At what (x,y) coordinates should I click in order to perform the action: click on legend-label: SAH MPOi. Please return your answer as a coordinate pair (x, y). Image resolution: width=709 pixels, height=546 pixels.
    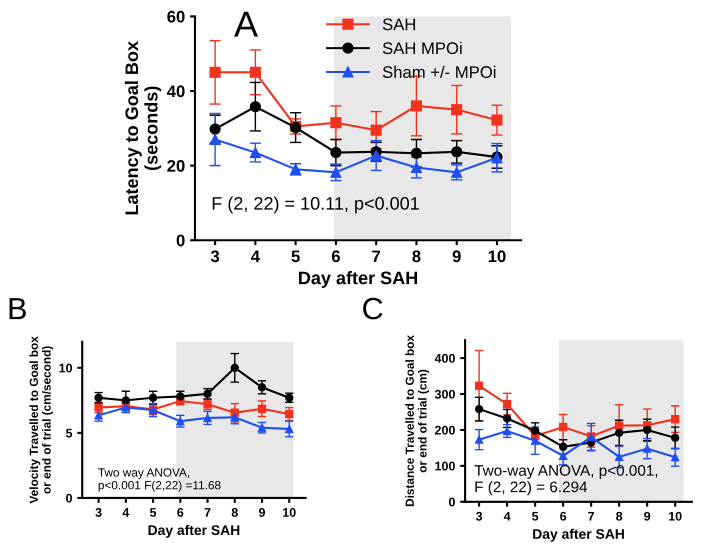
    Looking at the image, I should click on (422, 48).